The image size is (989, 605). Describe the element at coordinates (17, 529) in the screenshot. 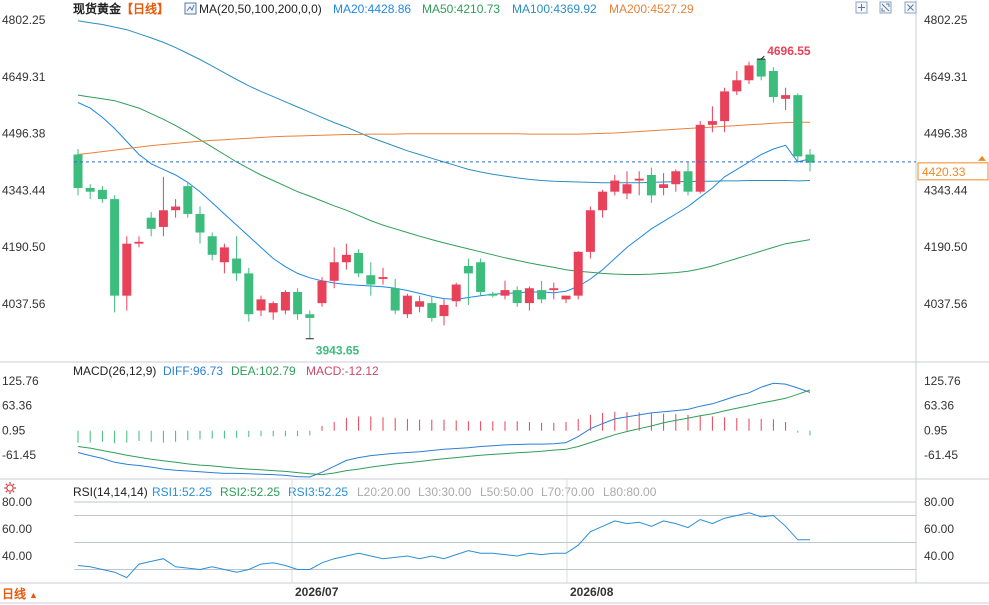

I see `rsi-axis-label-left: 60.00` at that location.